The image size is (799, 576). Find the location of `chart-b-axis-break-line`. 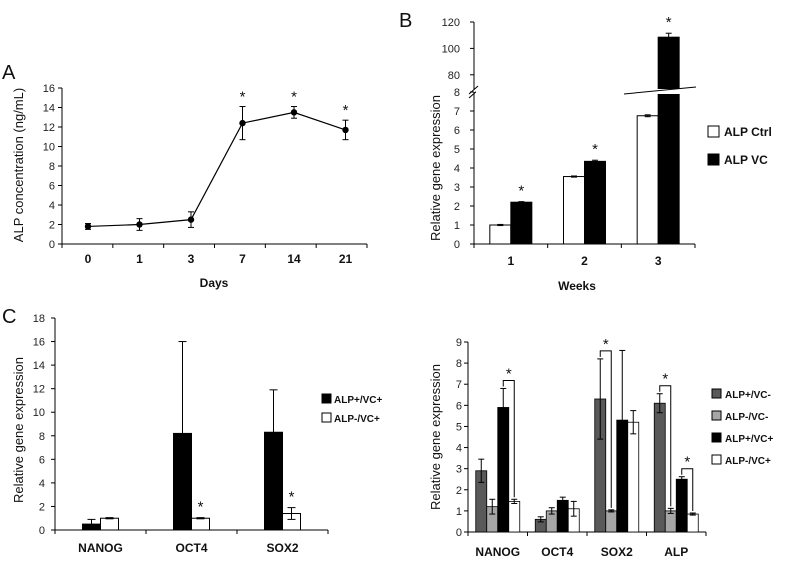

chart-b-axis-break-line is located at coordinates (660, 90).